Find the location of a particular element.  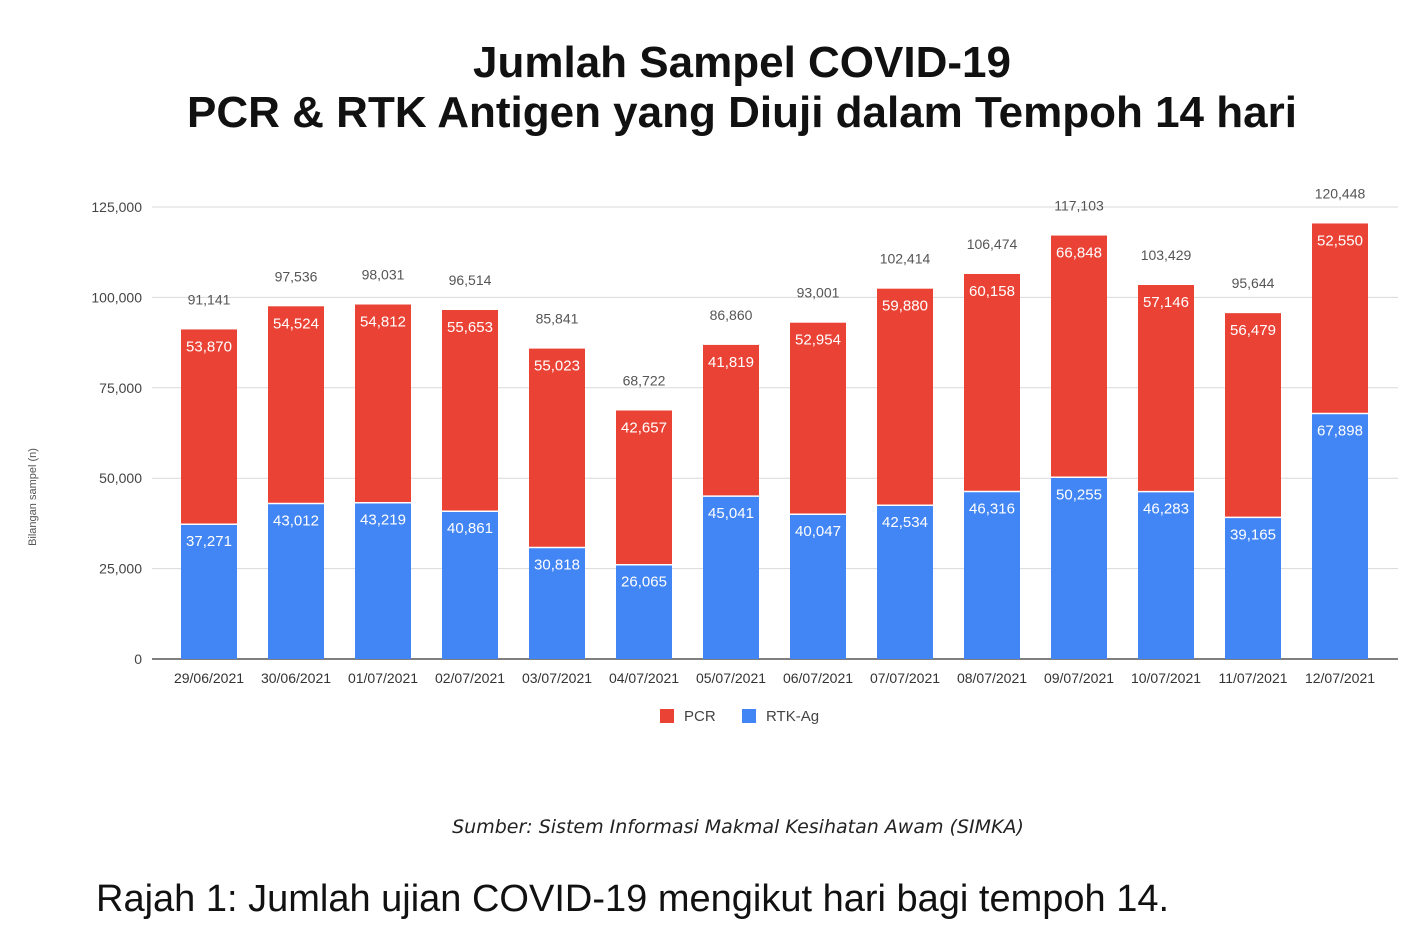

data-label-rtk-ag: 45,041 is located at coordinates (731, 513).